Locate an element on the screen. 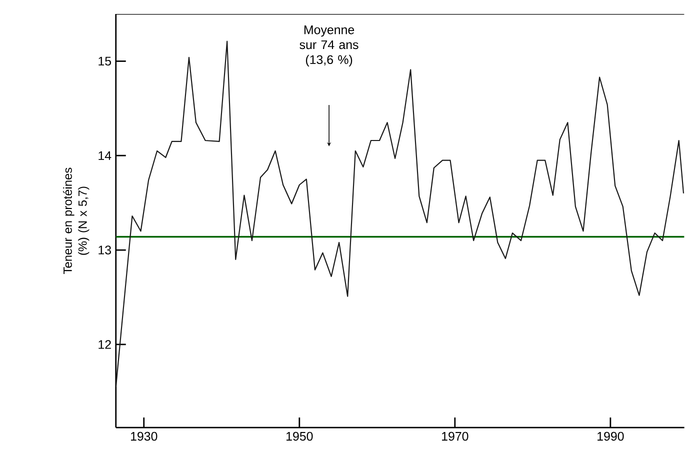 This screenshot has height=458, width=685. y-tick-label: 12 is located at coordinates (104, 345).